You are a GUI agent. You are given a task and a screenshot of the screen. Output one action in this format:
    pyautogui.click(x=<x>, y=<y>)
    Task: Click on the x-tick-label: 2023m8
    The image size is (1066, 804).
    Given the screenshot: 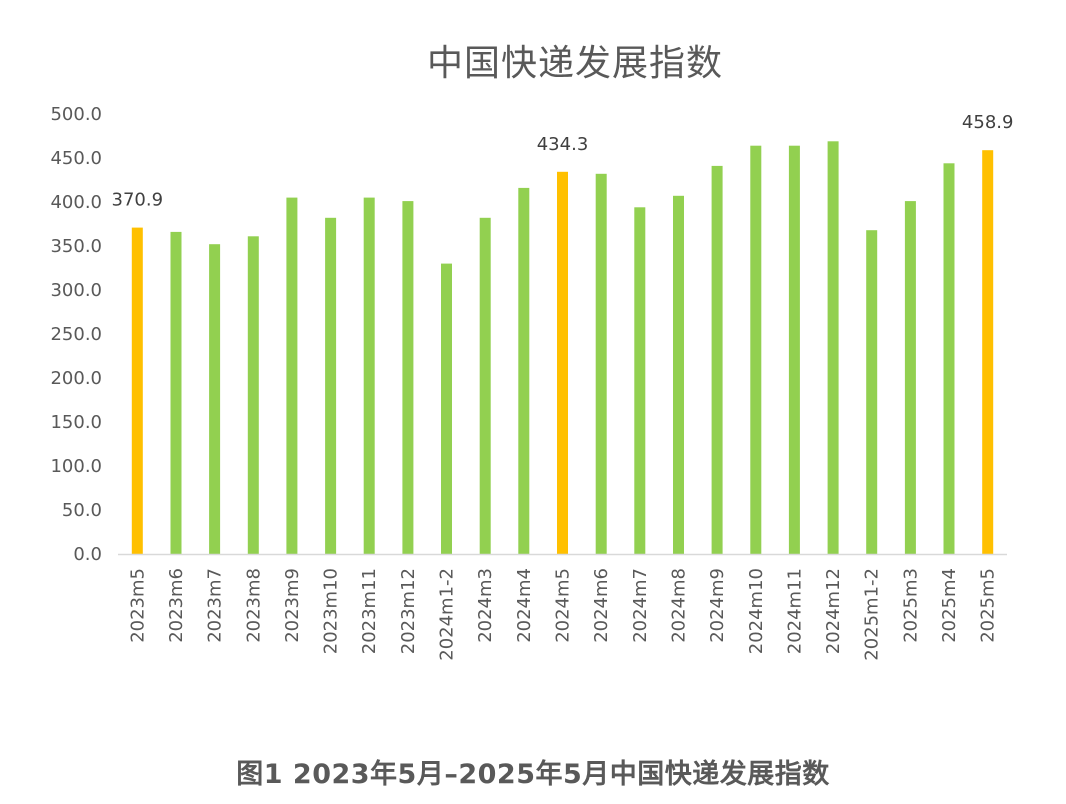 What is the action you would take?
    pyautogui.click(x=253, y=605)
    